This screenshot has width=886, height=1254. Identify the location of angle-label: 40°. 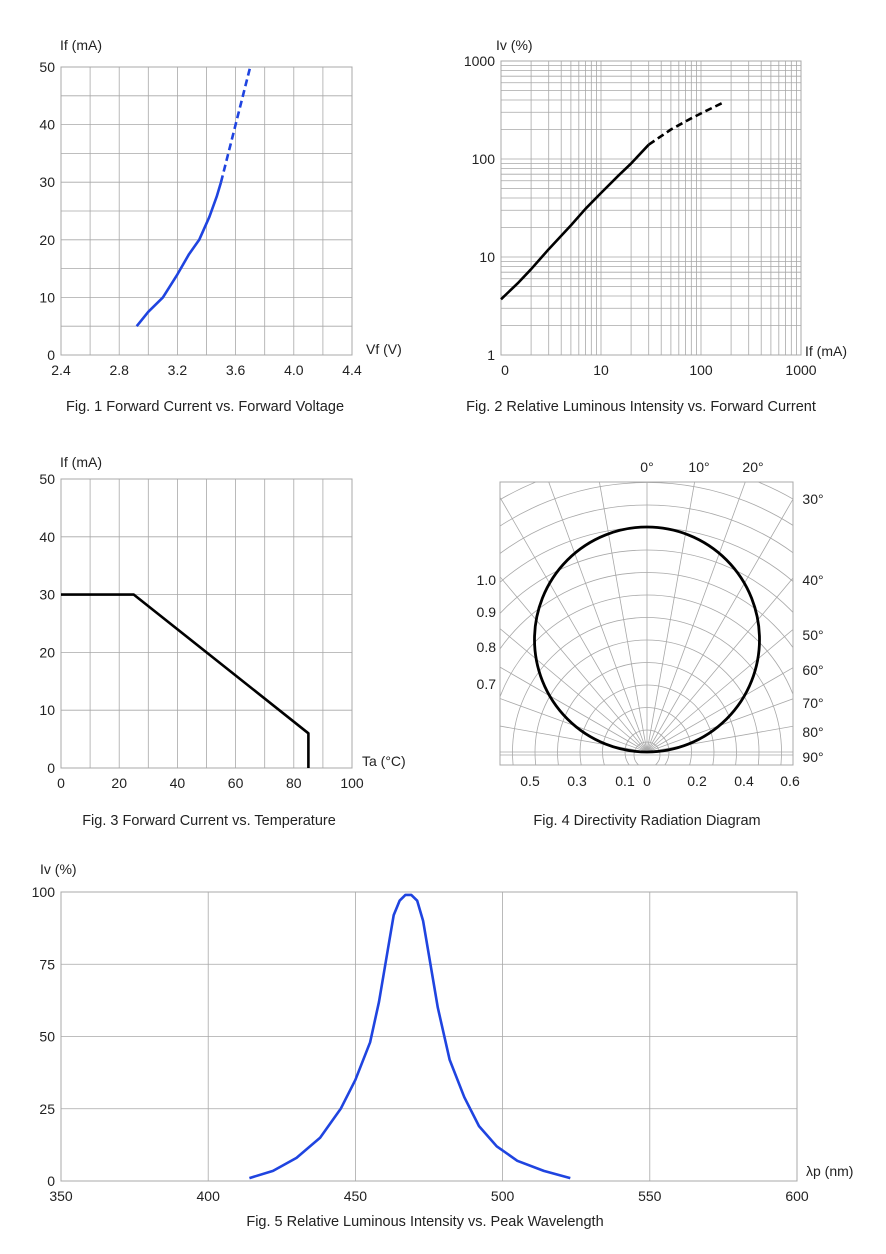
(812, 580).